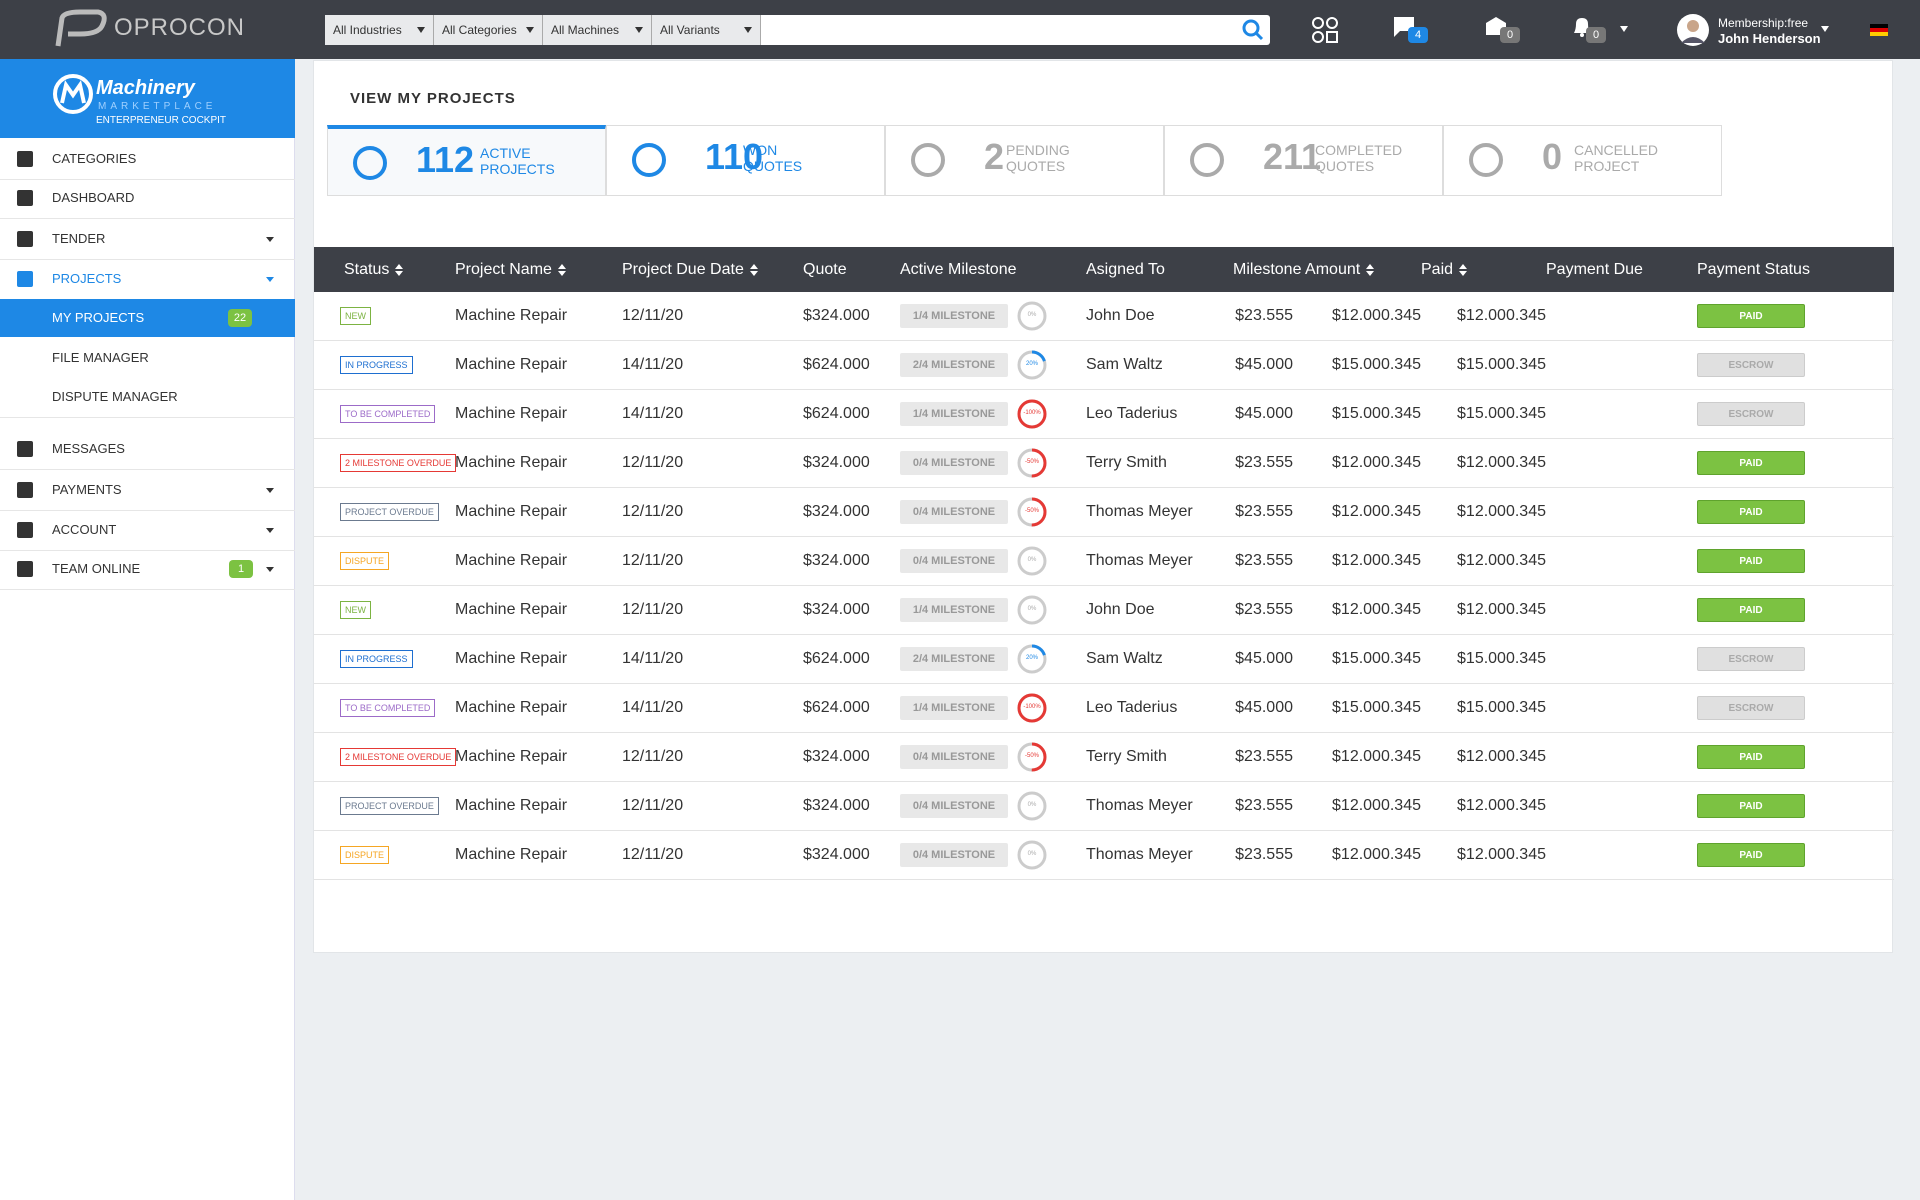  Describe the element at coordinates (683, 269) in the screenshot. I see `column-header: Project Due Date` at that location.